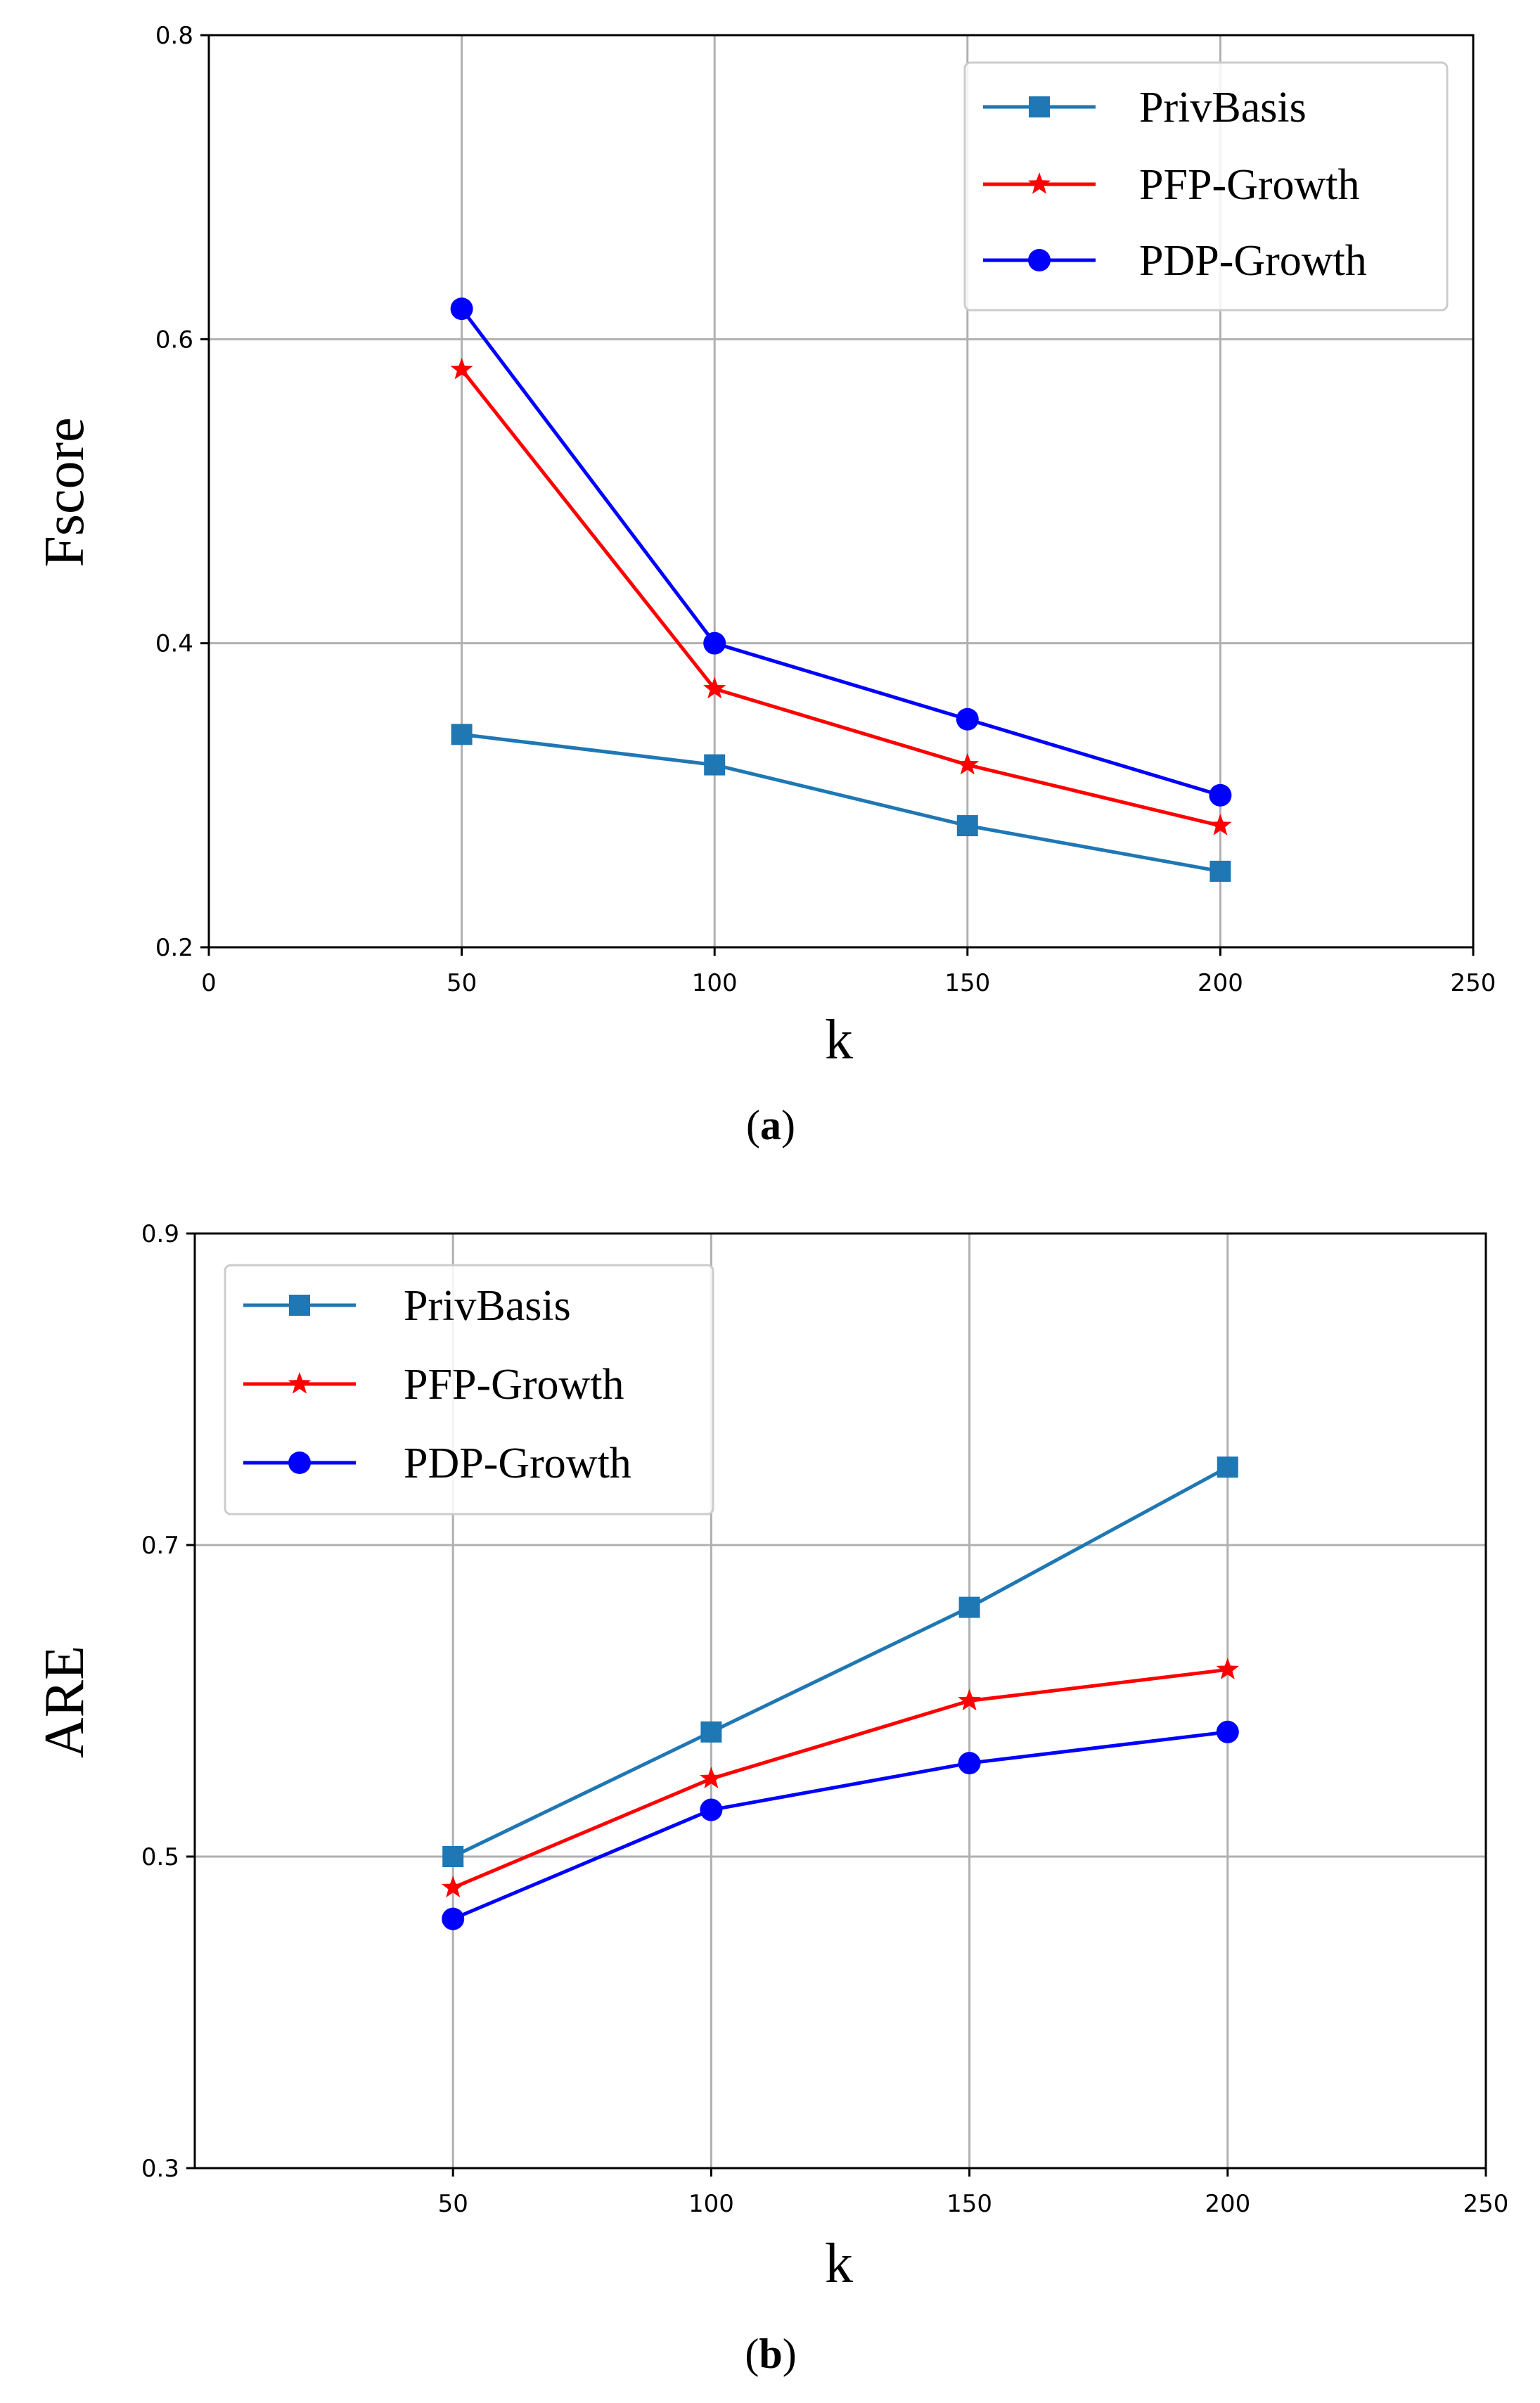 The width and height of the screenshot is (1540, 2403). What do you see at coordinates (174, 644) in the screenshot?
I see `y-tick-label: 0.4` at bounding box center [174, 644].